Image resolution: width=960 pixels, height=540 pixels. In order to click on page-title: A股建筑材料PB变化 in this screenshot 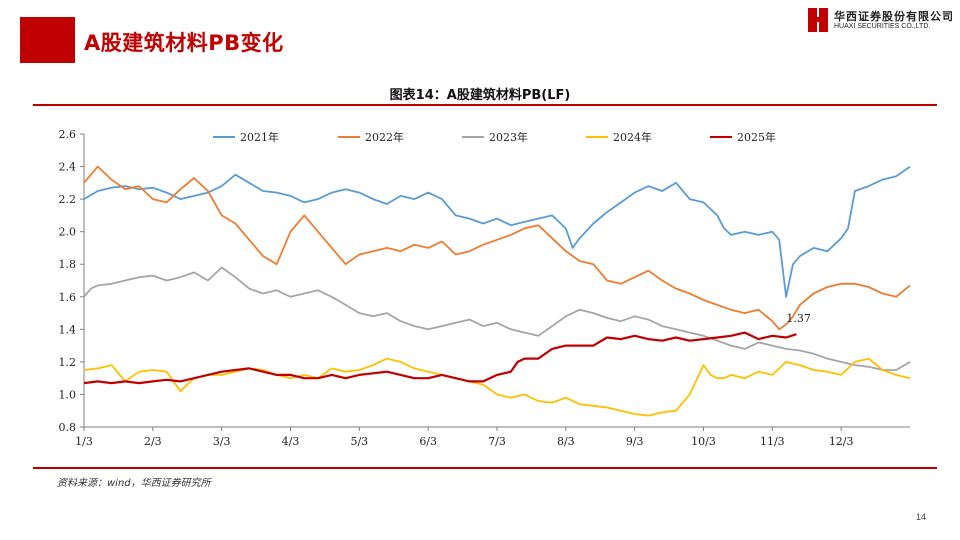, I will do `click(184, 43)`.